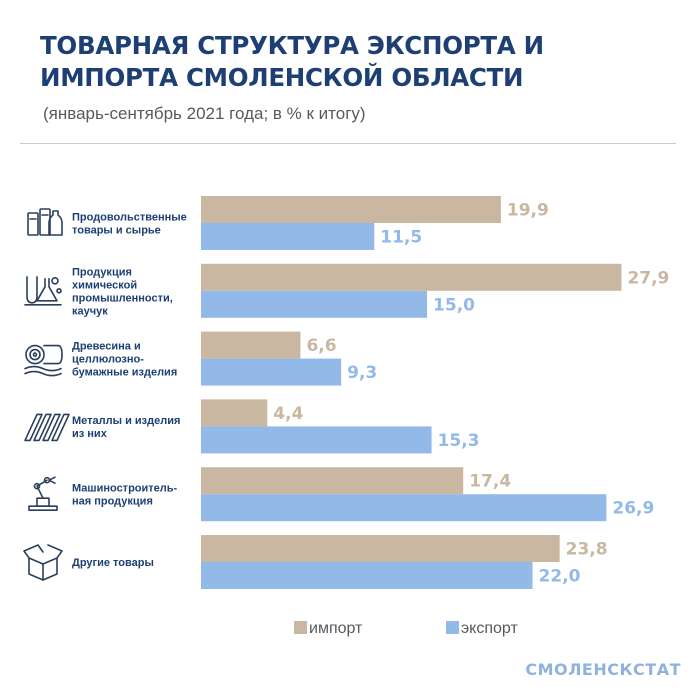 The height and width of the screenshot is (691, 691). What do you see at coordinates (560, 577) in the screenshot?
I see `export-value-label: 22,0` at bounding box center [560, 577].